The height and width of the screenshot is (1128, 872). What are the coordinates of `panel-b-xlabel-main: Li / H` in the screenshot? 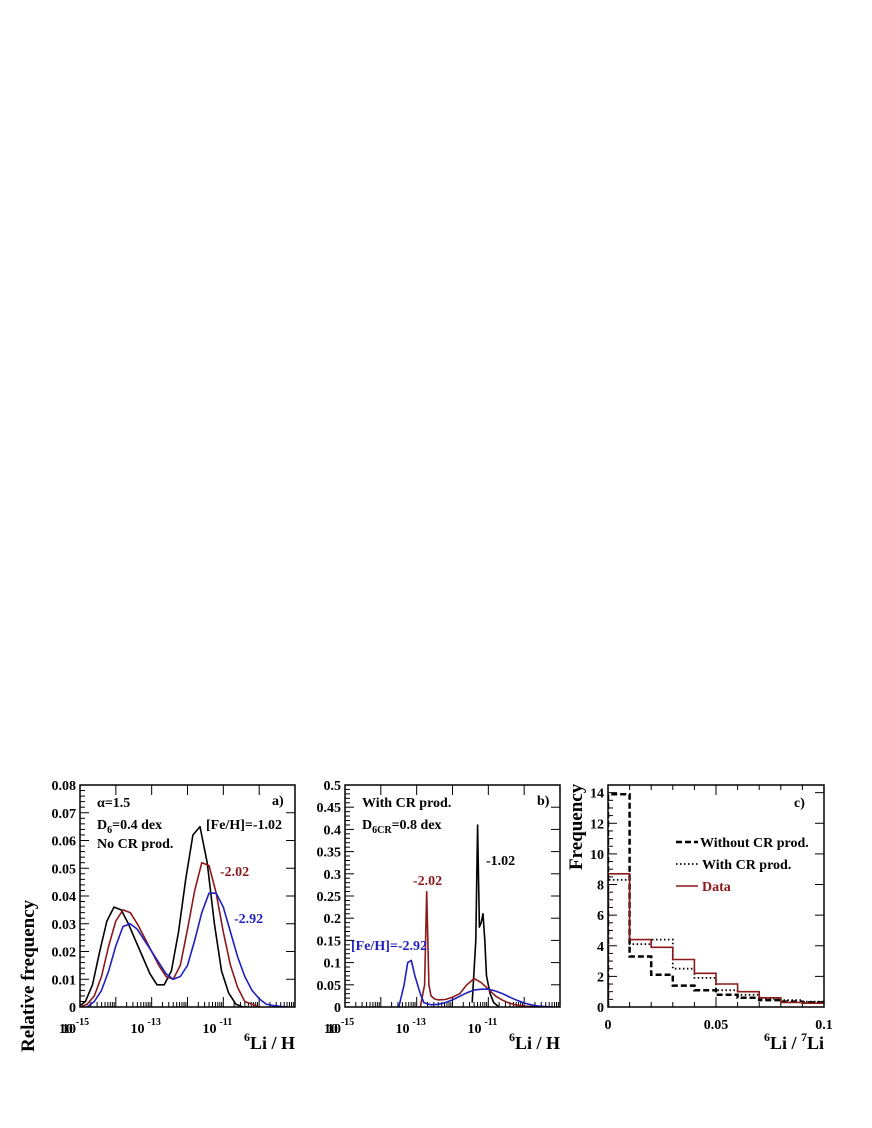 It's located at (537, 1043).